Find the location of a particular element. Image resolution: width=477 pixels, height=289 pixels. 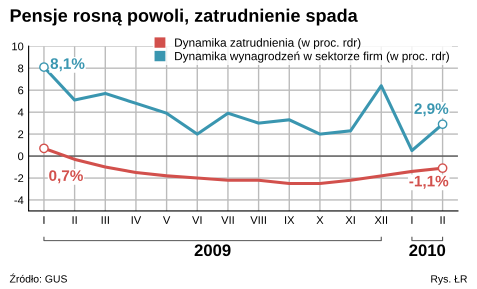

x-tick-label: VII is located at coordinates (227, 220).